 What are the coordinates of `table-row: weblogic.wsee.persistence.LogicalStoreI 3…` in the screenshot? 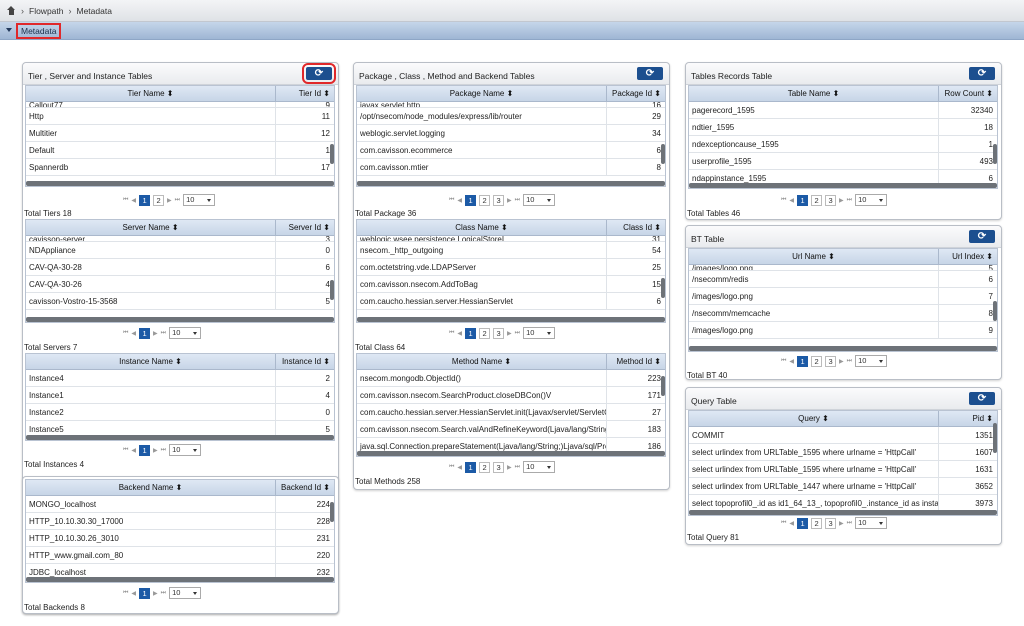 It's located at (511, 239).